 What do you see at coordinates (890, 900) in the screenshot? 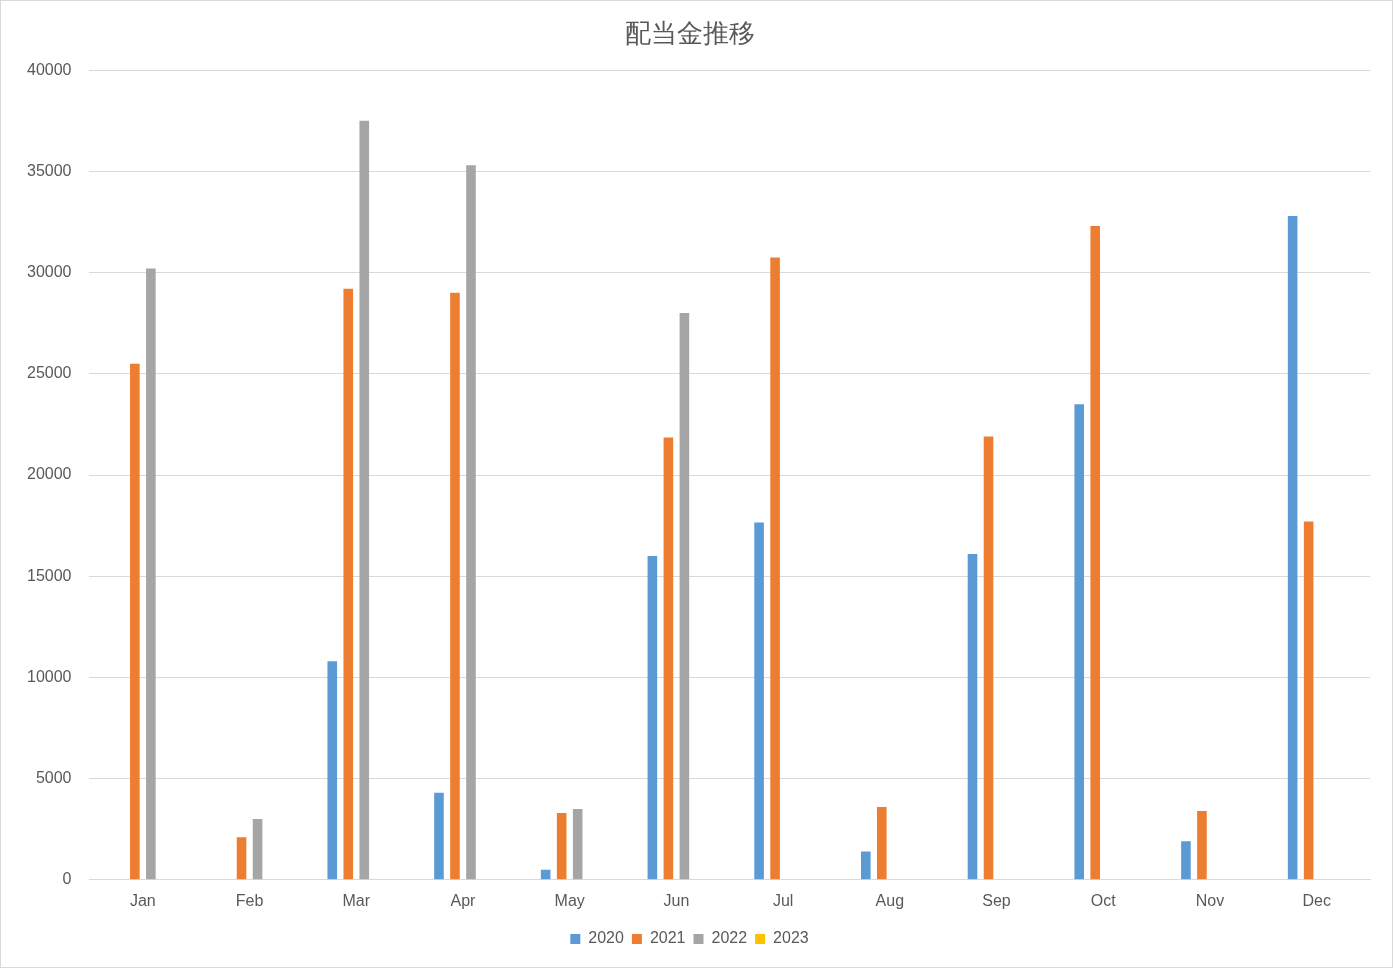
I see `x-tick-label: Aug` at bounding box center [890, 900].